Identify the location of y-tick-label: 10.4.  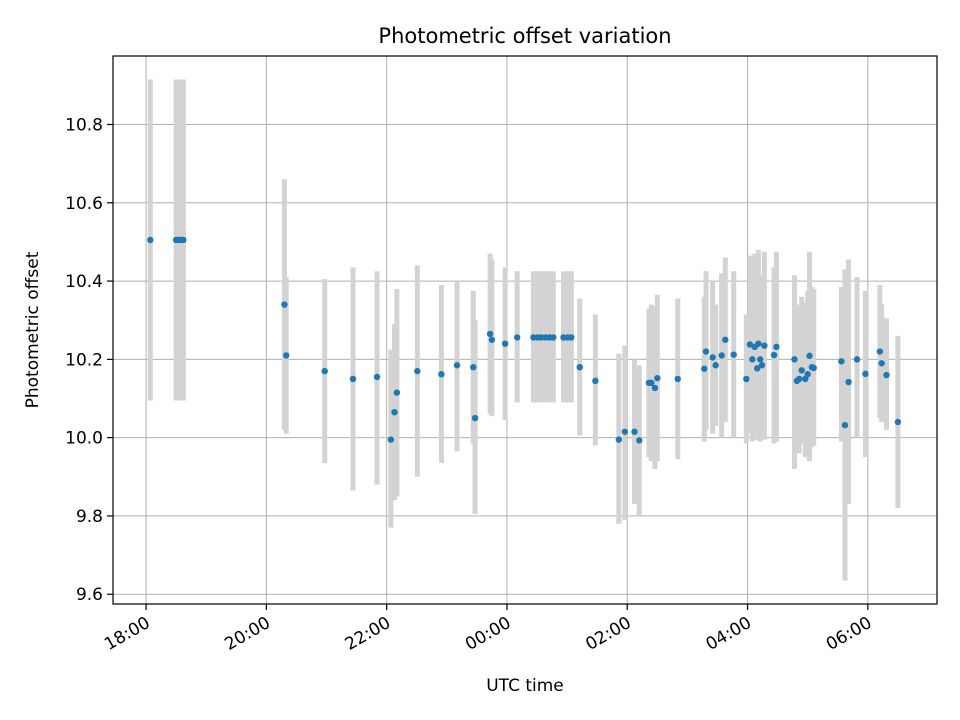
(84, 282).